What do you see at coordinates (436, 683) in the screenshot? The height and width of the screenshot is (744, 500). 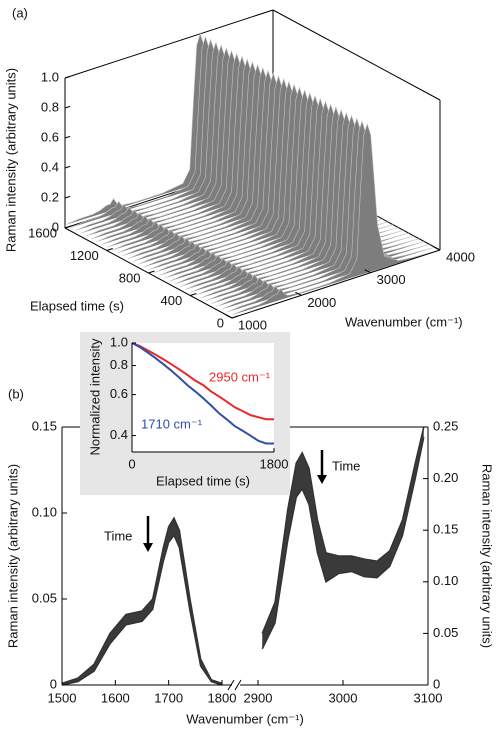 I see `y2-tick-label: 0` at bounding box center [436, 683].